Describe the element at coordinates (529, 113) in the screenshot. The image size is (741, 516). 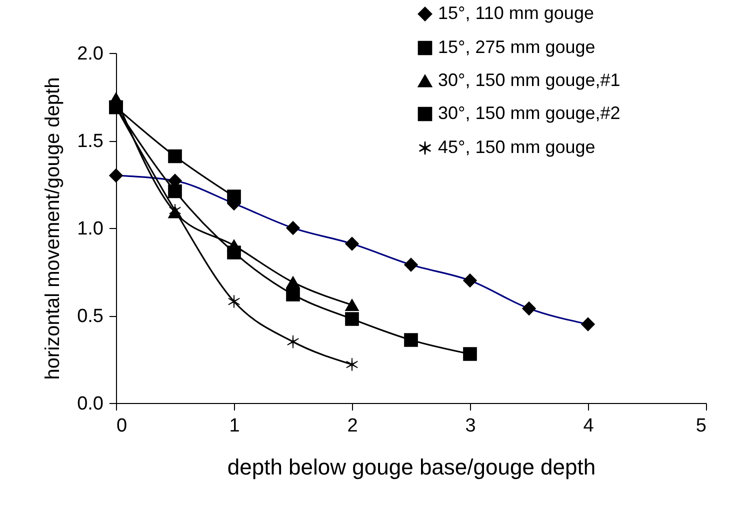
I see `legend-label: 30°, 150 mm gouge,#2` at that location.